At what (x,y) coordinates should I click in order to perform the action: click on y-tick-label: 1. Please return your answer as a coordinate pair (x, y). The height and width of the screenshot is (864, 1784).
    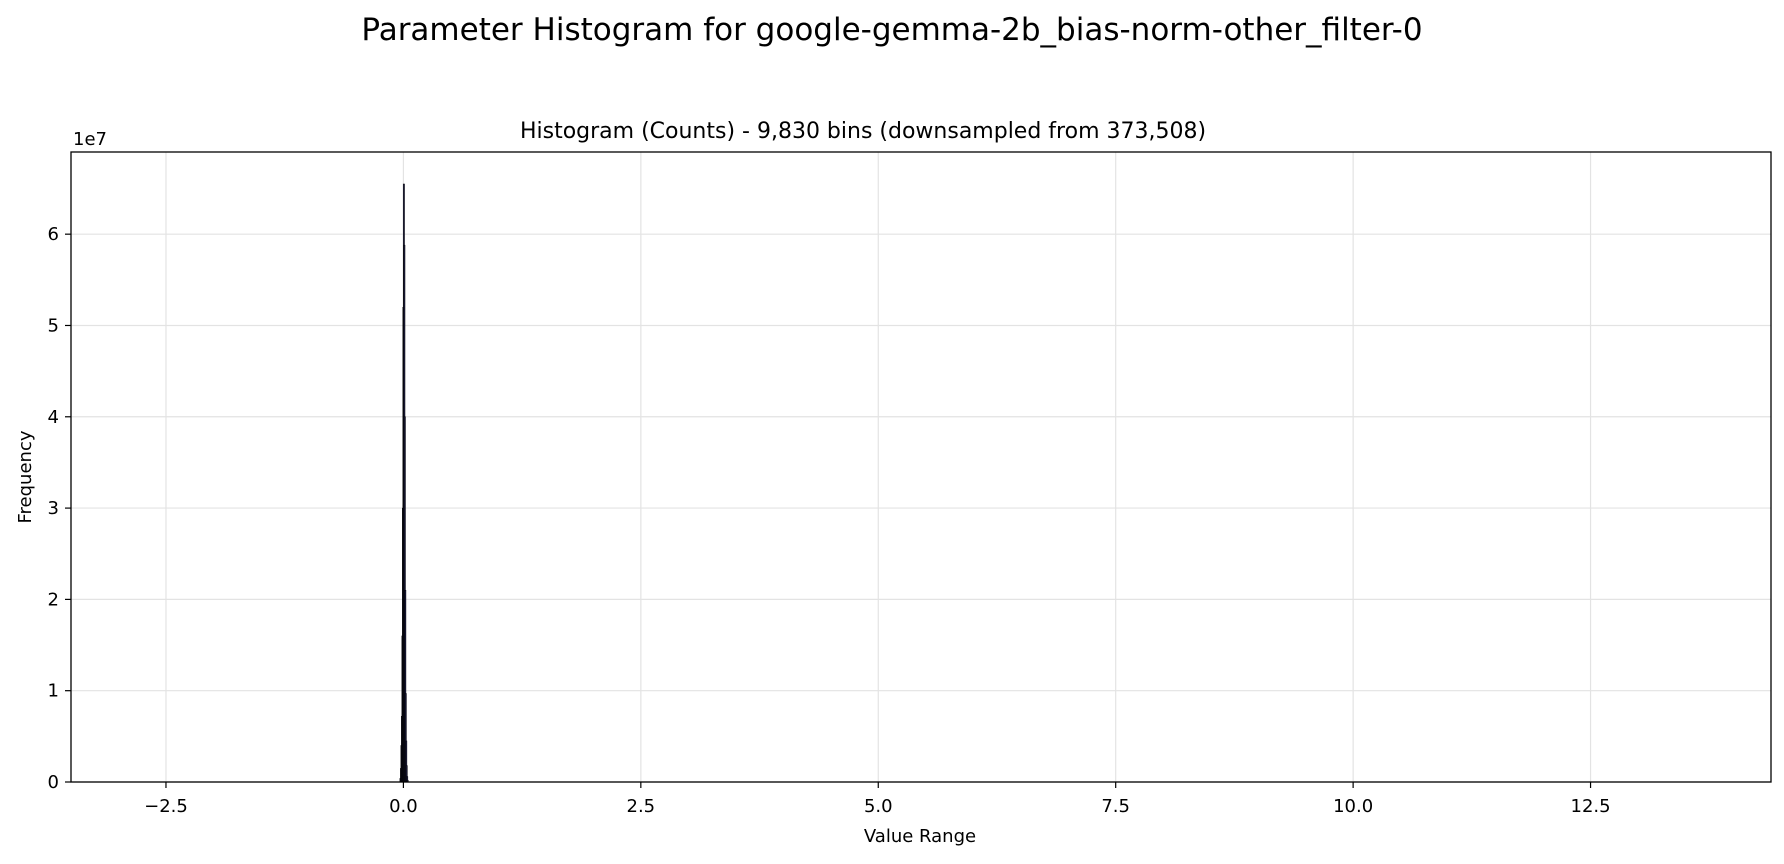
    Looking at the image, I should click on (53, 691).